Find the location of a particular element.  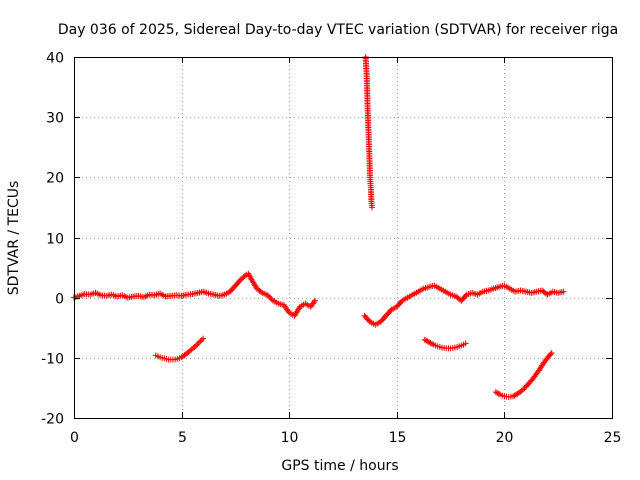

x-tick-label: 15 is located at coordinates (398, 438).